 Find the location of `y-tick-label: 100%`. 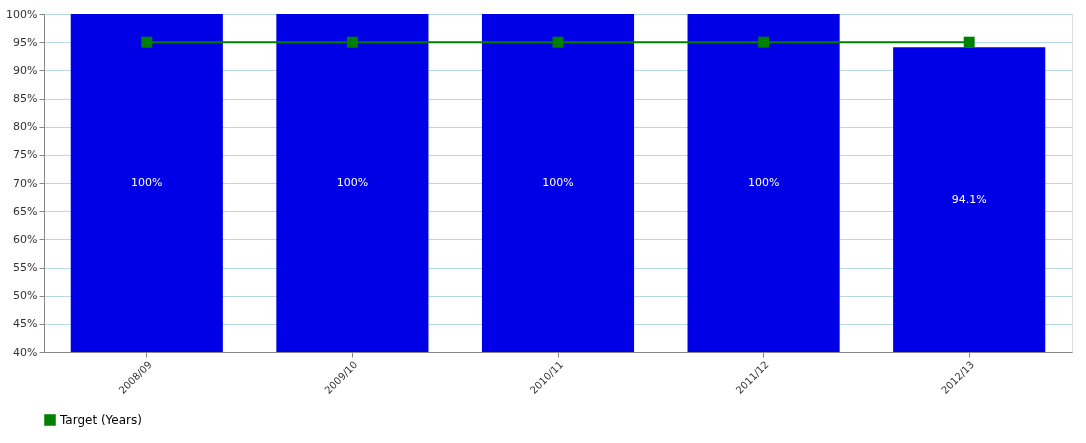

y-tick-label: 100% is located at coordinates (22, 14).